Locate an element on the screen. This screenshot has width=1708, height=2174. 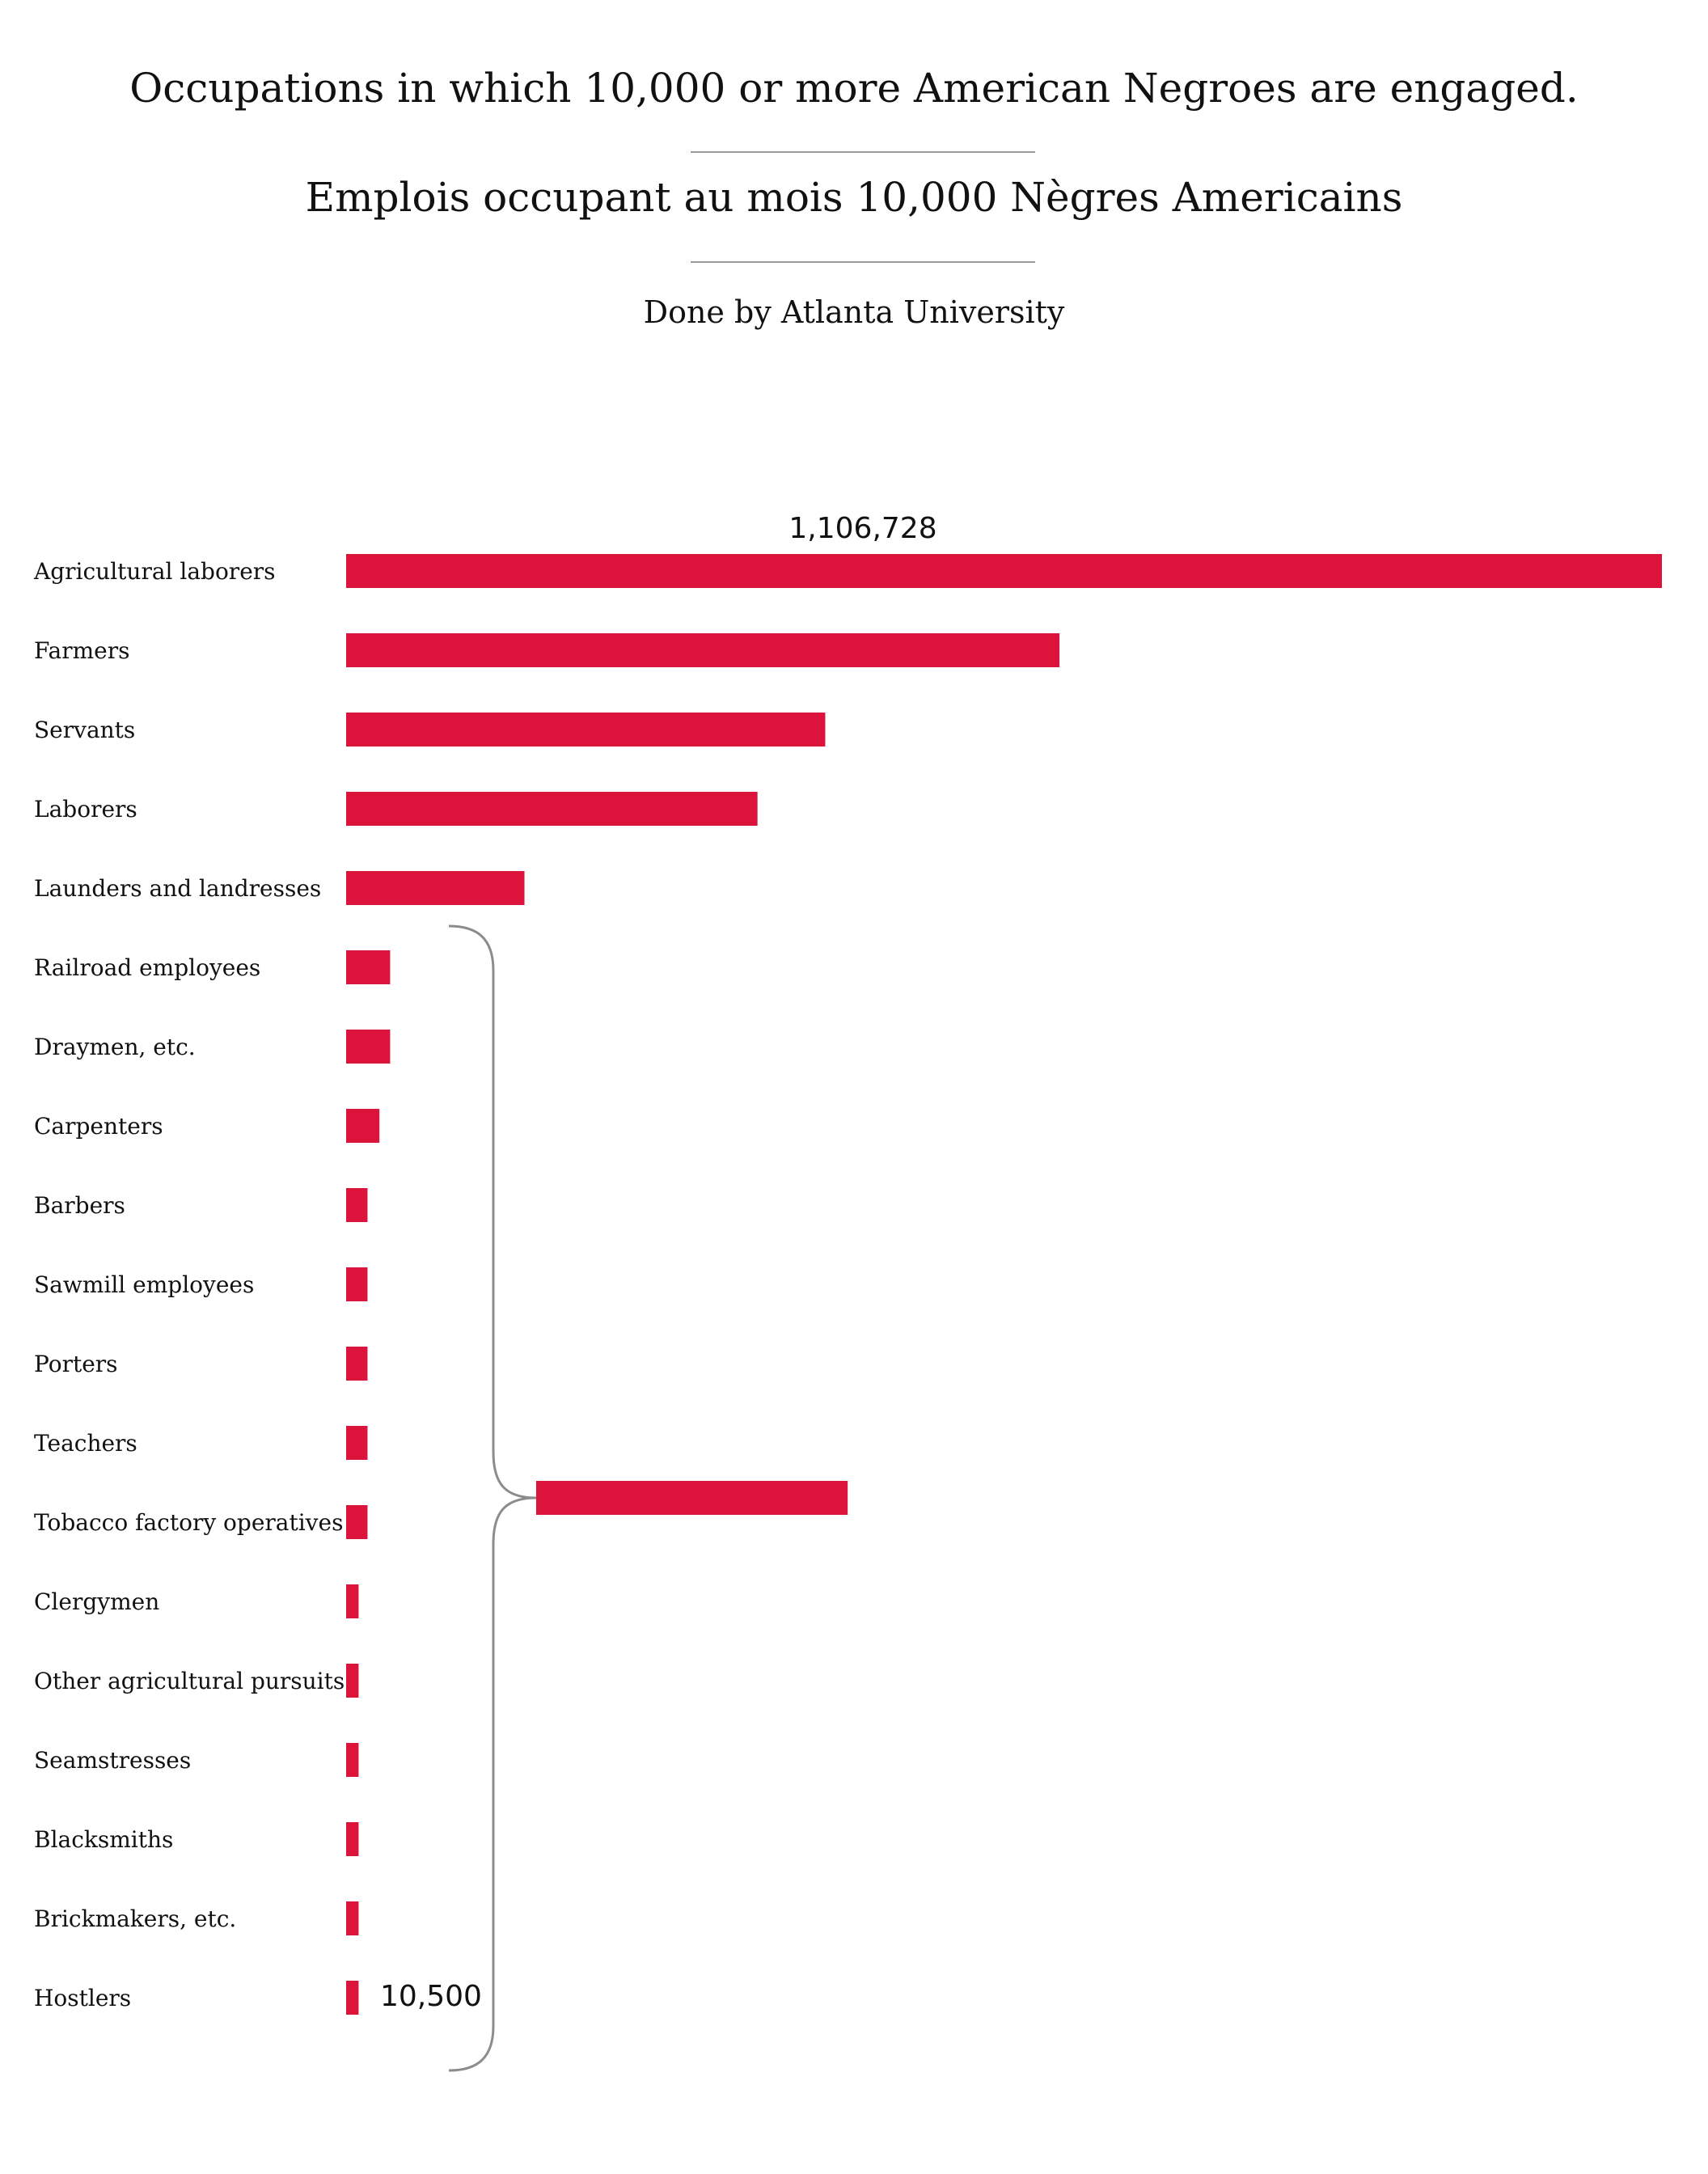
category-label-agricultural-laborers: Agricultural laborers is located at coordinates (154, 571).